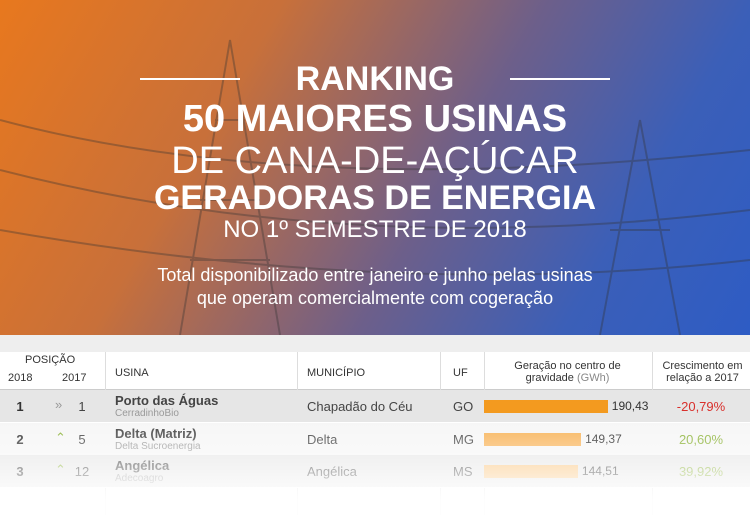 The width and height of the screenshot is (750, 515). I want to click on col-header: Geração no centro de gravidade (GWh), so click(567, 372).